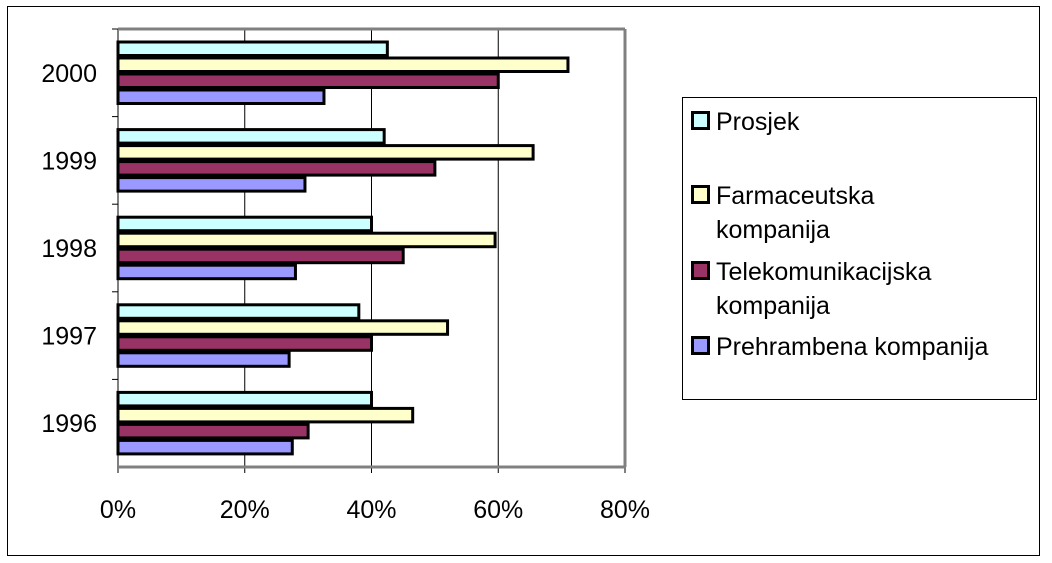  What do you see at coordinates (758, 122) in the screenshot?
I see `legend-label-prosjek: Prosjek` at bounding box center [758, 122].